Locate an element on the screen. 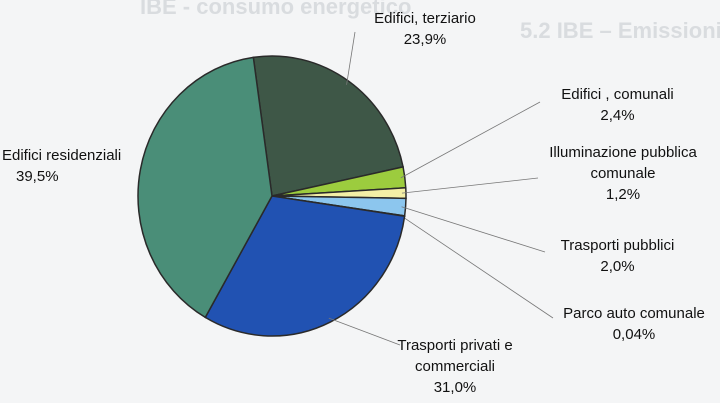  slice-label: Trasporti privati e is located at coordinates (455, 345).